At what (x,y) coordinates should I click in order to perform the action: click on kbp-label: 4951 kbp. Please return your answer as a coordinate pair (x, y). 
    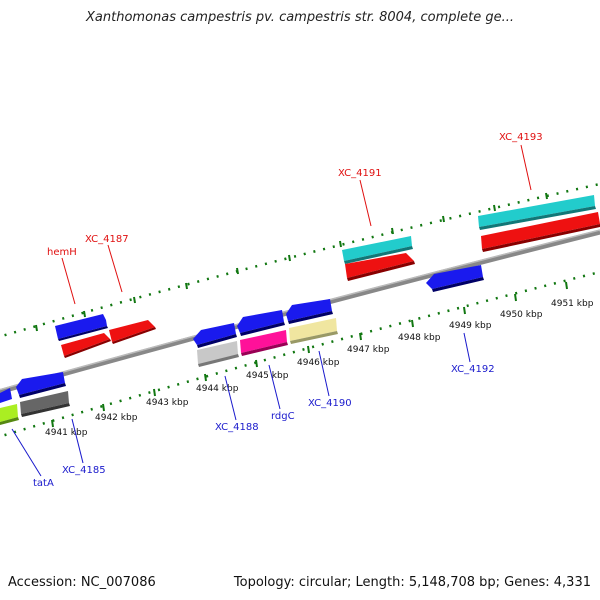
    Looking at the image, I should click on (572, 304).